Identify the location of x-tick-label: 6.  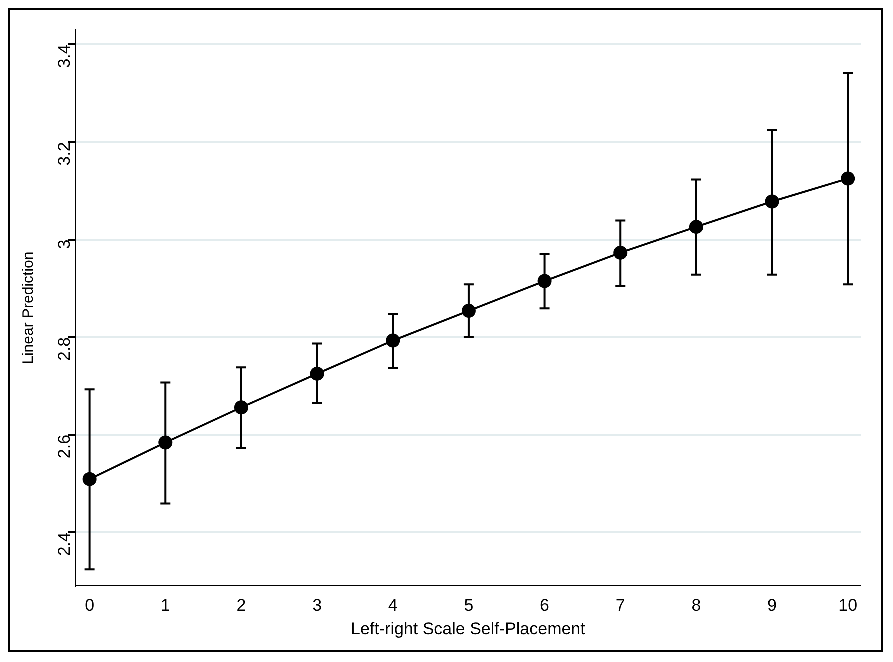
(545, 606).